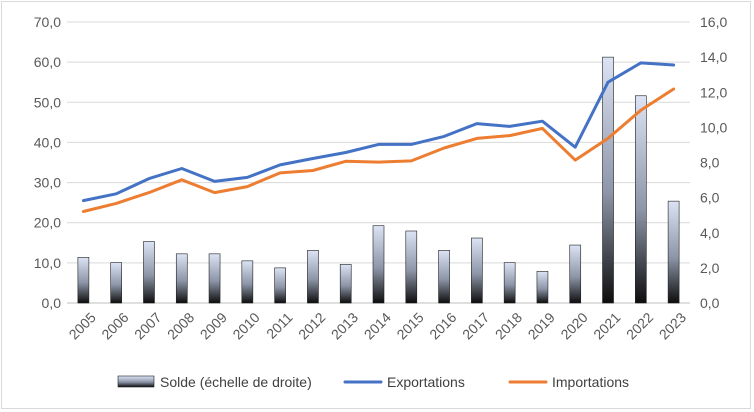 The height and width of the screenshot is (412, 754). Describe the element at coordinates (541, 325) in the screenshot. I see `x-tick-label: 2019` at that location.